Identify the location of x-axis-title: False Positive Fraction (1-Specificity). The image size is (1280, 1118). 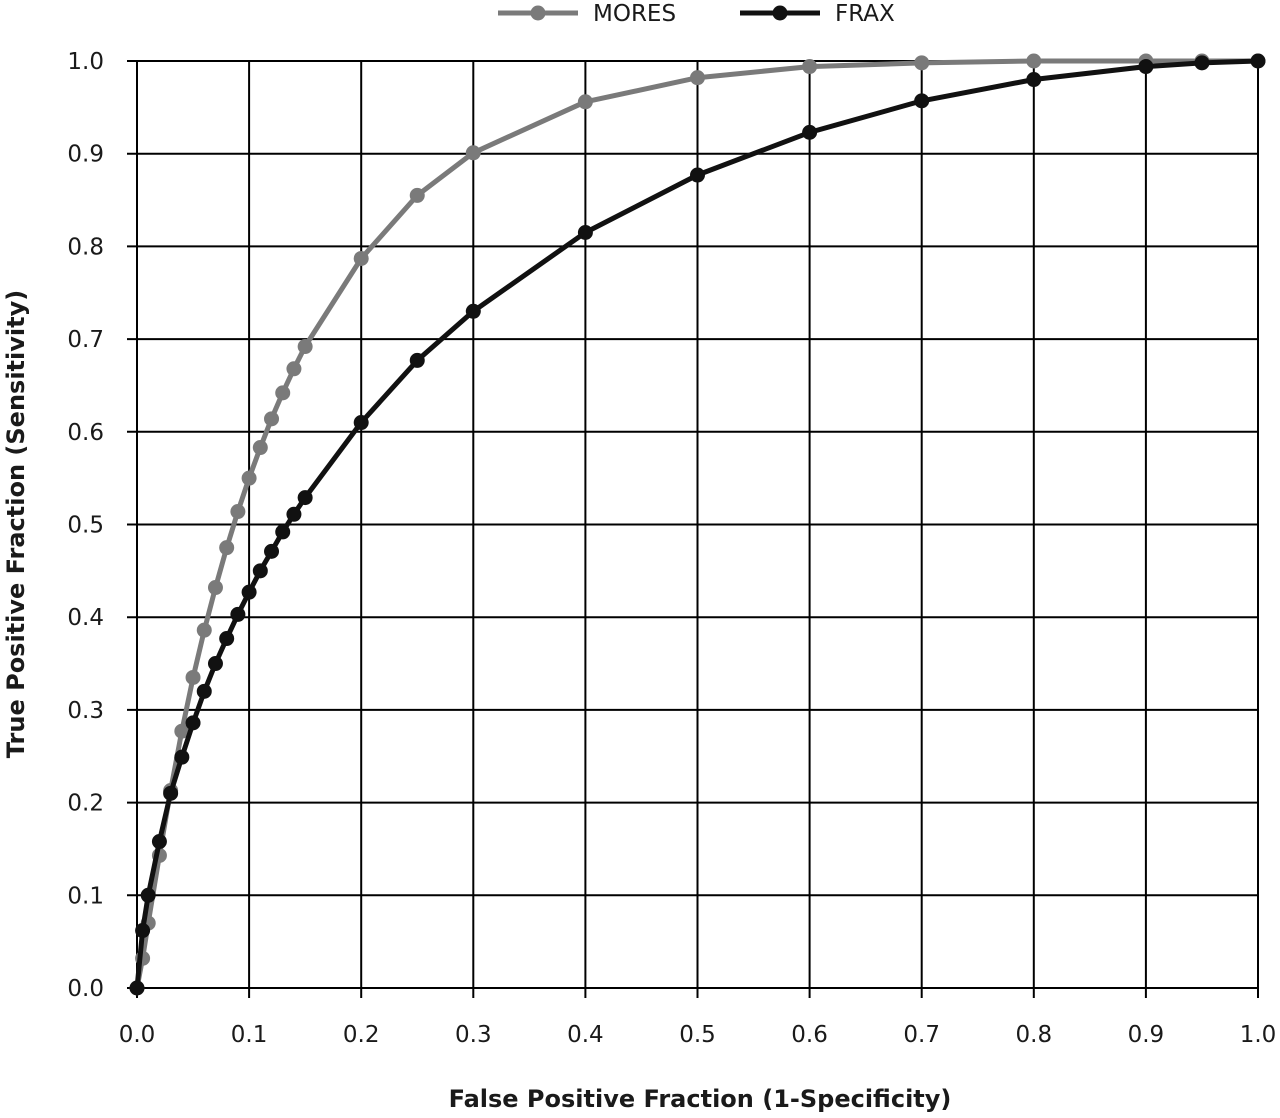
(700, 1099).